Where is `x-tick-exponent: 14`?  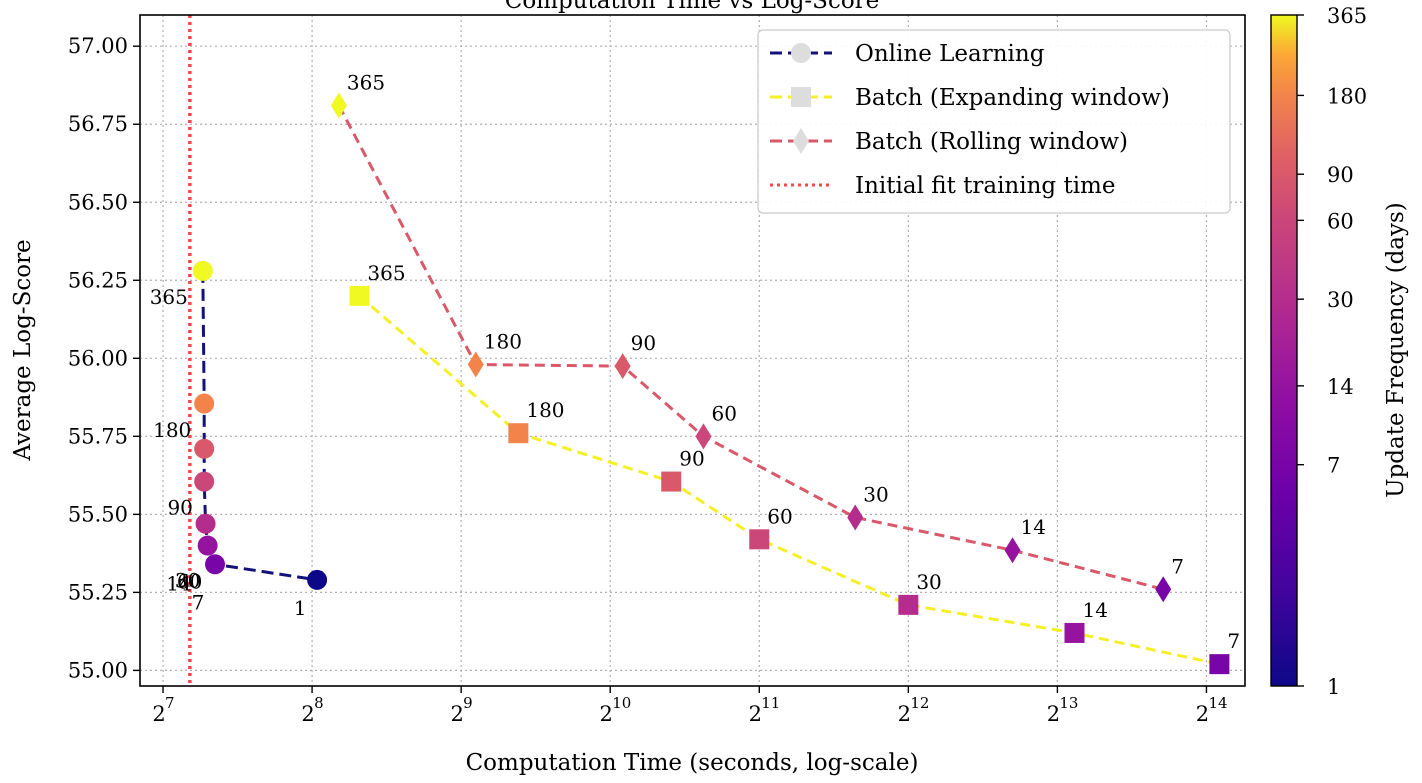 x-tick-exponent: 14 is located at coordinates (1217, 703).